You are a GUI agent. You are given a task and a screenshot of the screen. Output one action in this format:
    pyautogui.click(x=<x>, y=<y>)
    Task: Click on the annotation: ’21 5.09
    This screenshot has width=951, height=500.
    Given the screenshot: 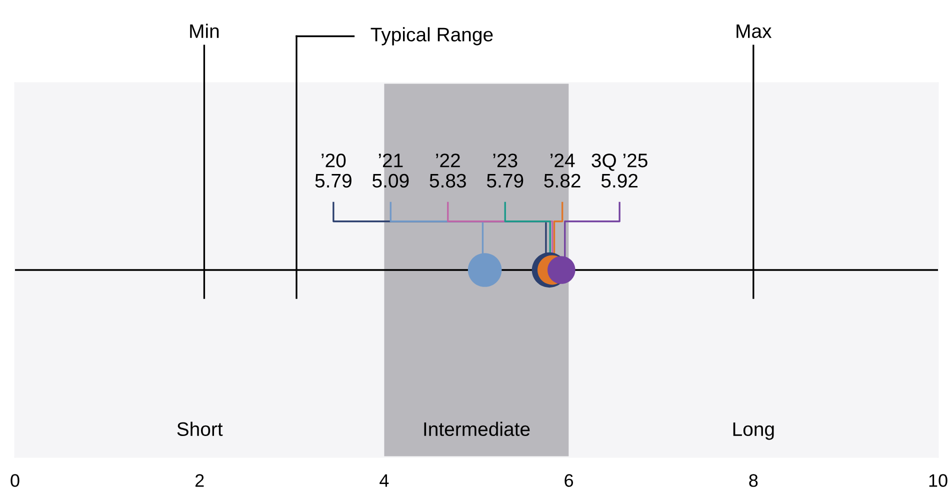 What is the action you would take?
    pyautogui.click(x=390, y=171)
    